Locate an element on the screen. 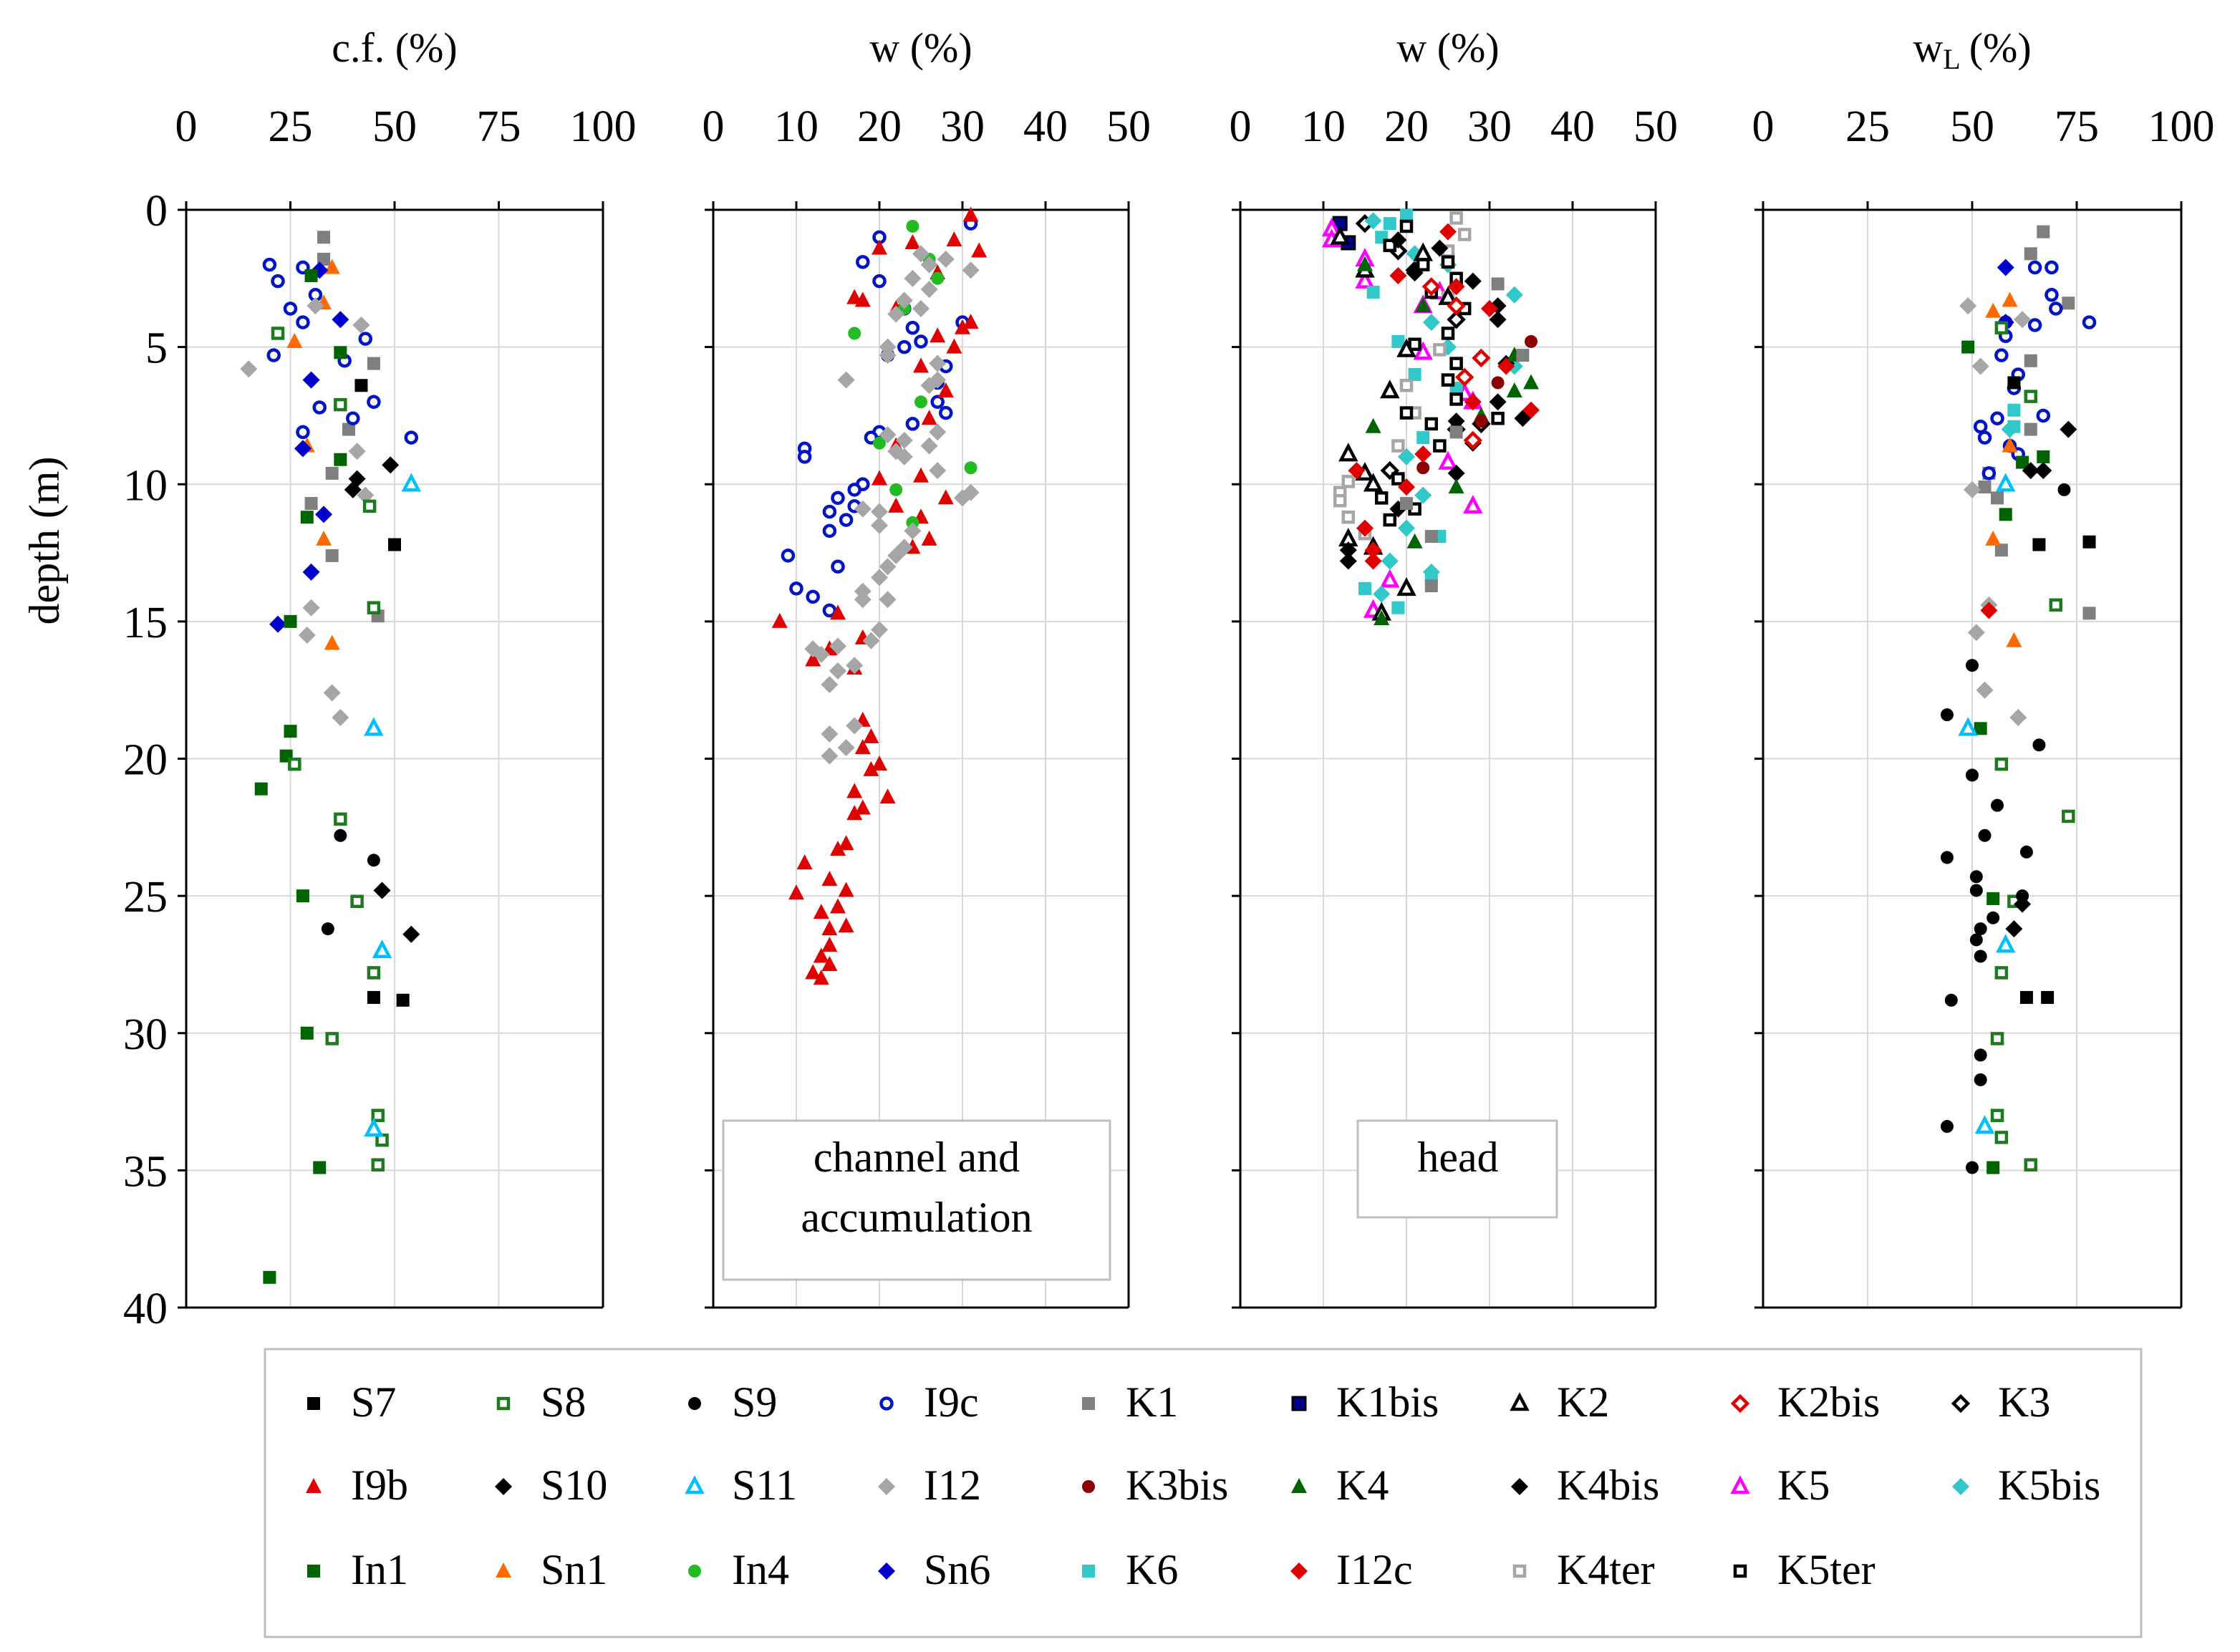 The width and height of the screenshot is (2240, 1652). legend-label: In1 is located at coordinates (379, 1570).